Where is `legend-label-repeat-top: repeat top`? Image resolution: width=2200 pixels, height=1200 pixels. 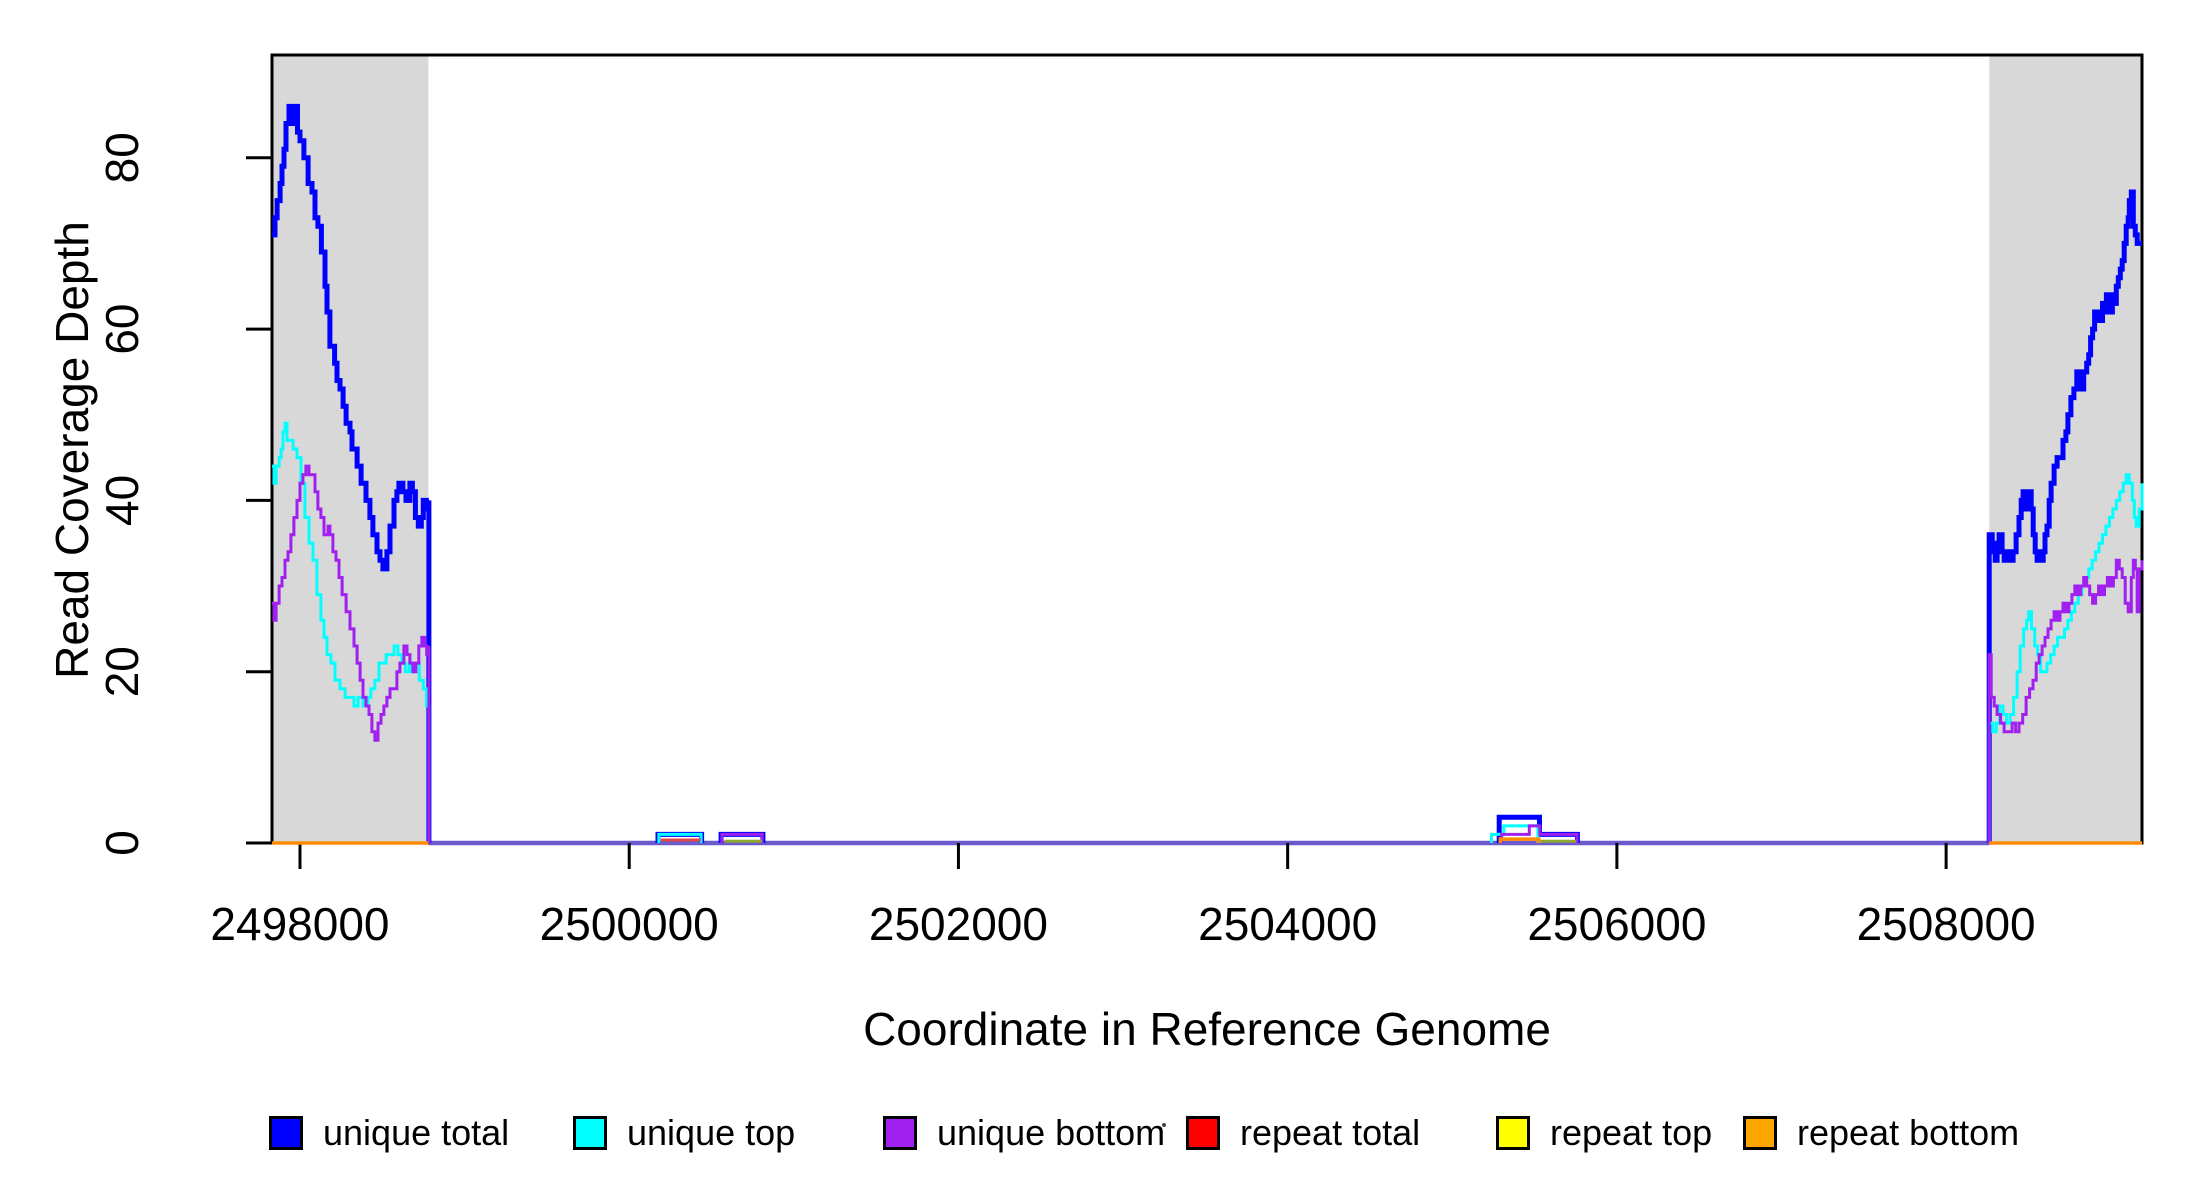
legend-label-repeat-top: repeat top is located at coordinates (1631, 1132).